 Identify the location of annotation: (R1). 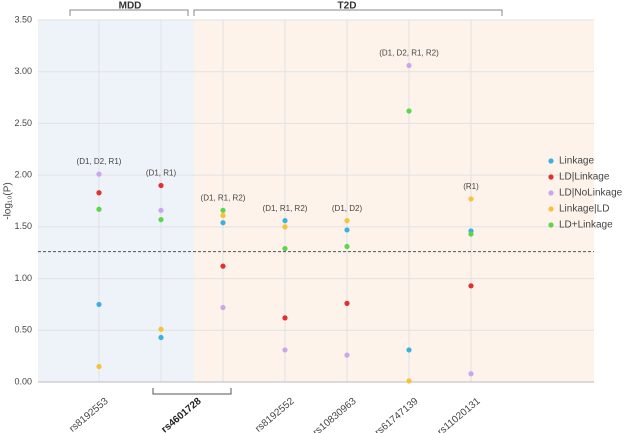
(471, 186).